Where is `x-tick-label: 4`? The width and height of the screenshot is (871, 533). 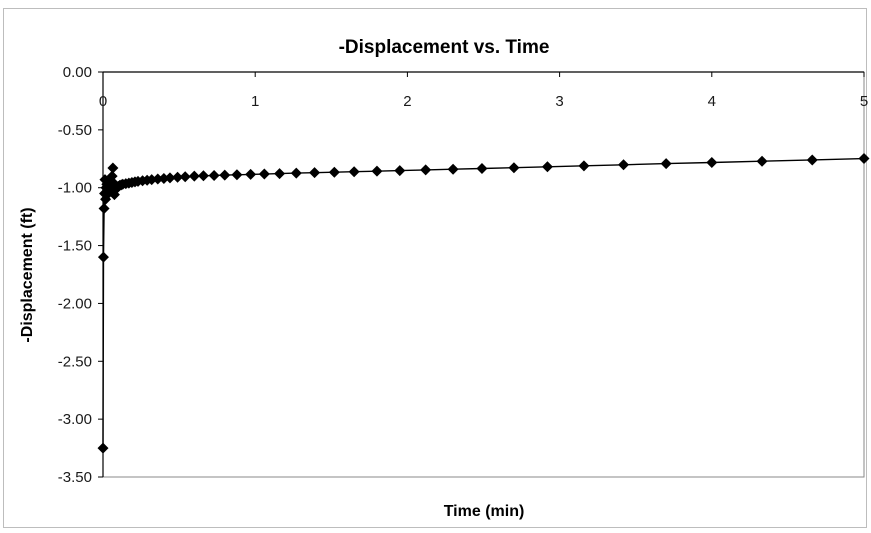 x-tick-label: 4 is located at coordinates (712, 101).